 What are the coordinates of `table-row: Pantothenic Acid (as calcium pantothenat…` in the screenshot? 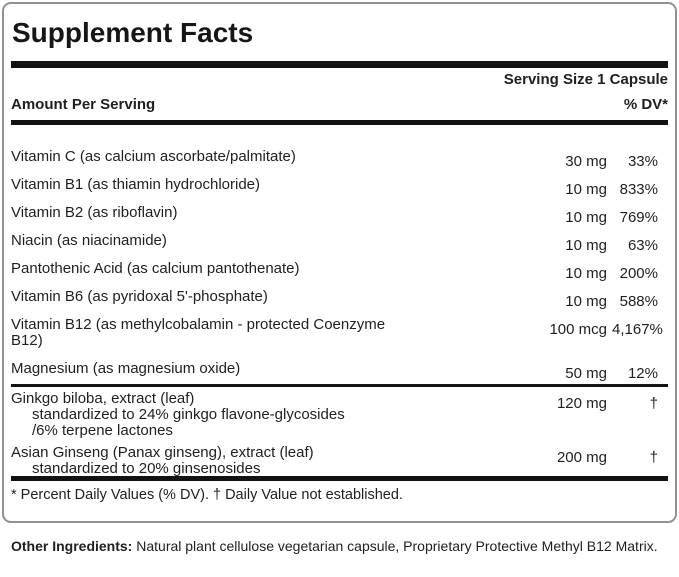 It's located at (339, 271).